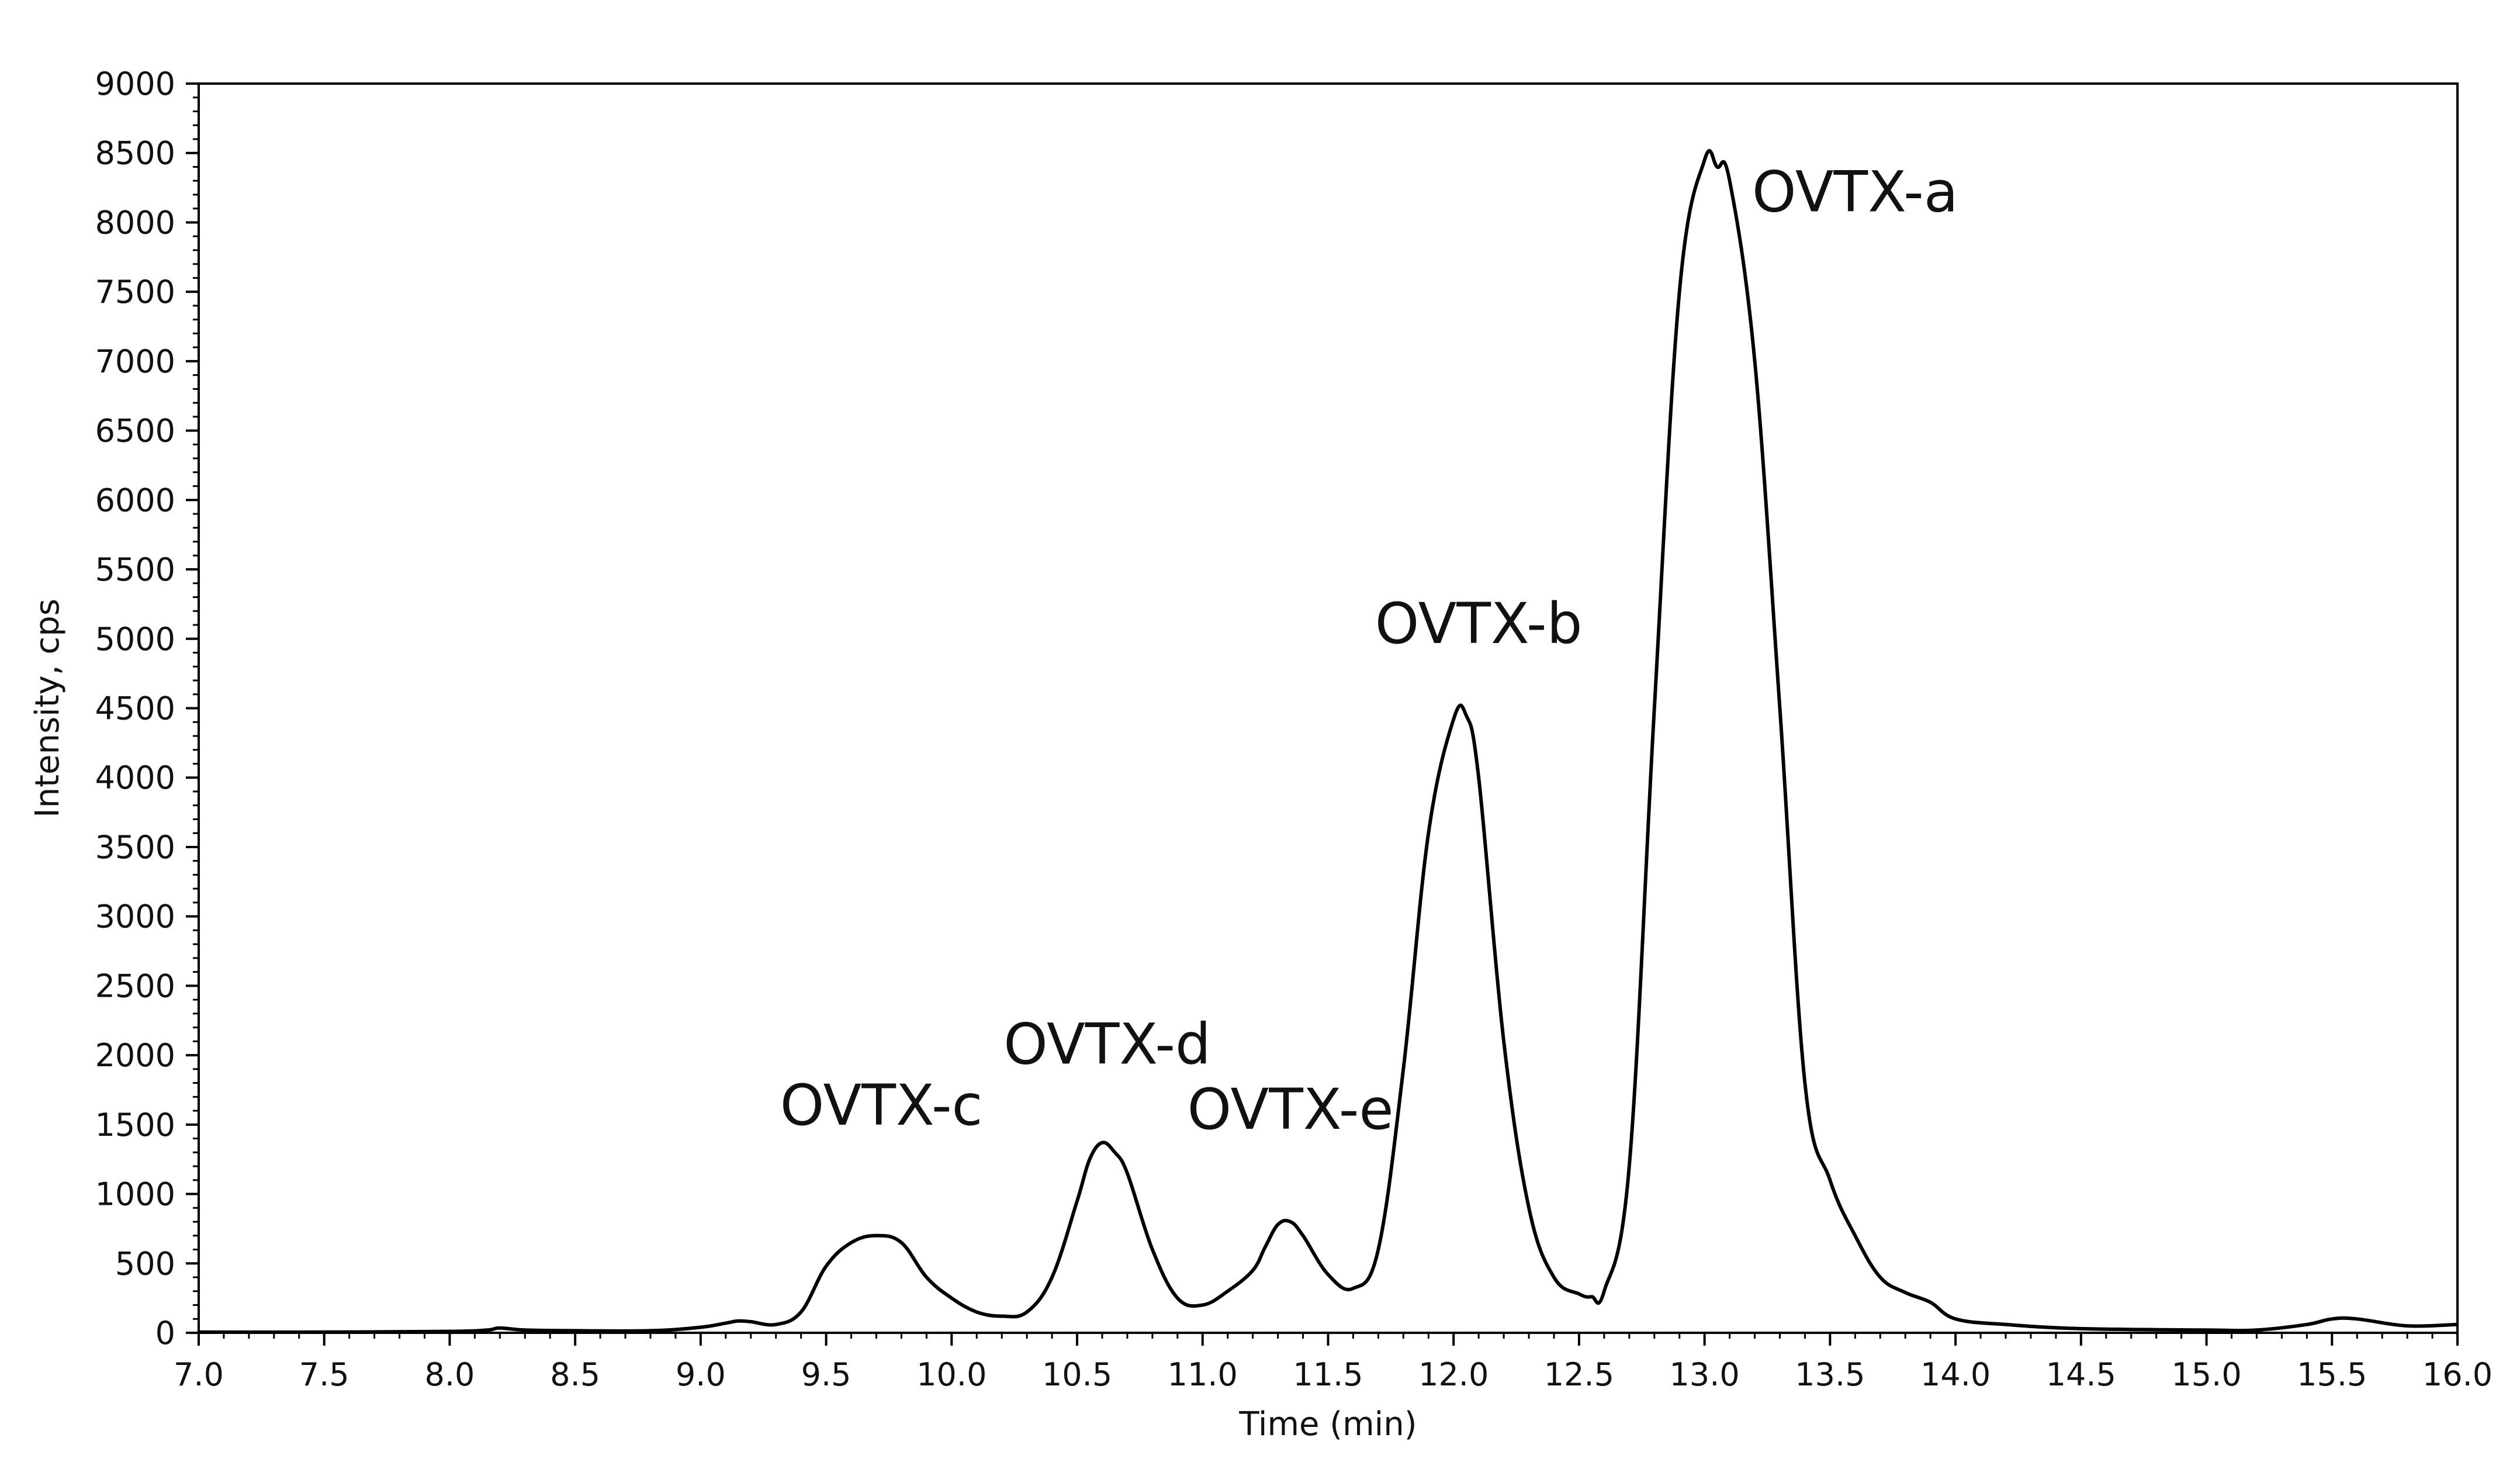  Describe the element at coordinates (48, 708) in the screenshot. I see `y-axis-title: Intensity, cps` at that location.